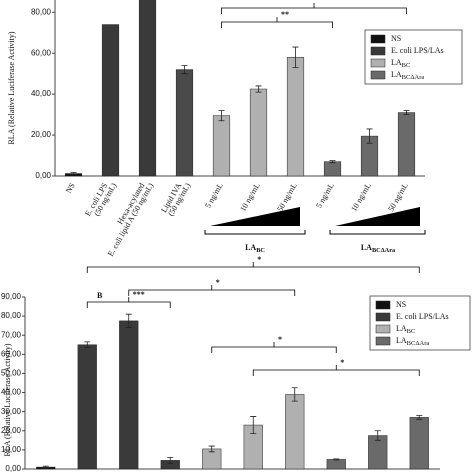  I want to click on group-label: LABC, so click(255, 249).